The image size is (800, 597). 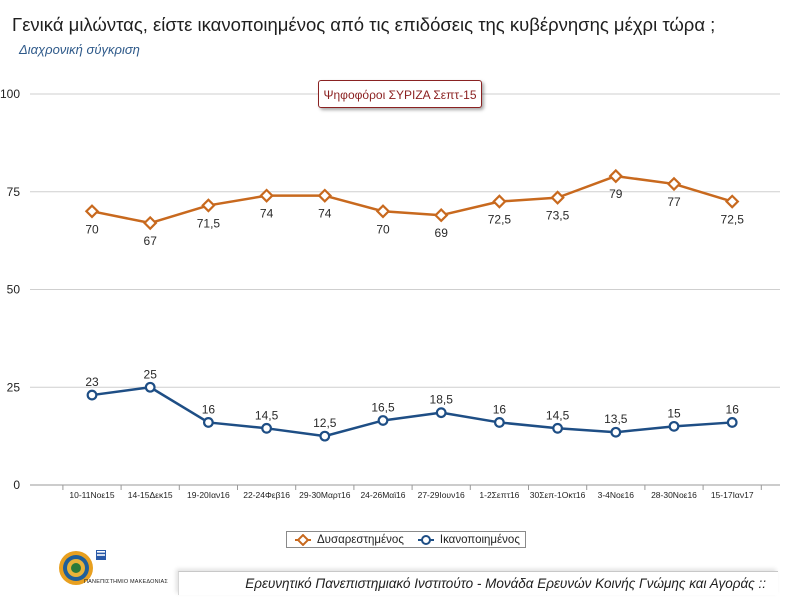 I want to click on x-tick-label: 3-4Νοε16, so click(x=616, y=495).